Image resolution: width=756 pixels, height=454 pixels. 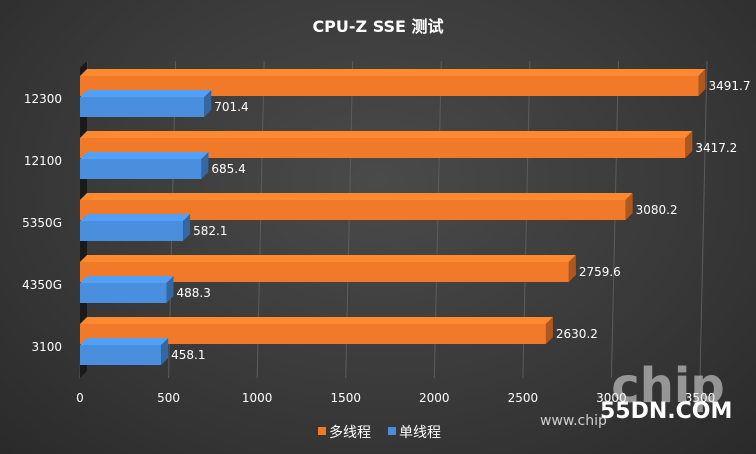 What do you see at coordinates (716, 148) in the screenshot?
I see `value-label: 3417.2` at bounding box center [716, 148].